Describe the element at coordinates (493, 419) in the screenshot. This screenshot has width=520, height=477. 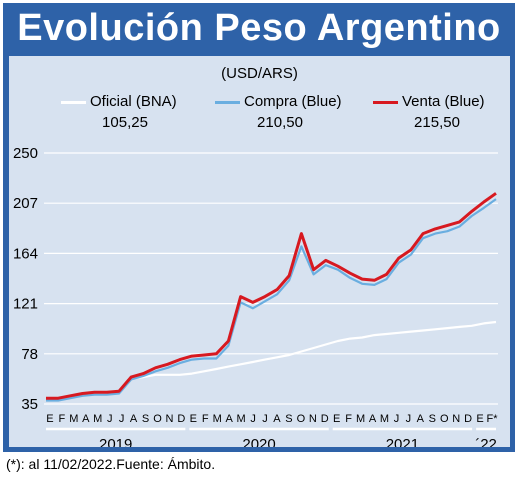
I see `x-tick-label: F*` at that location.